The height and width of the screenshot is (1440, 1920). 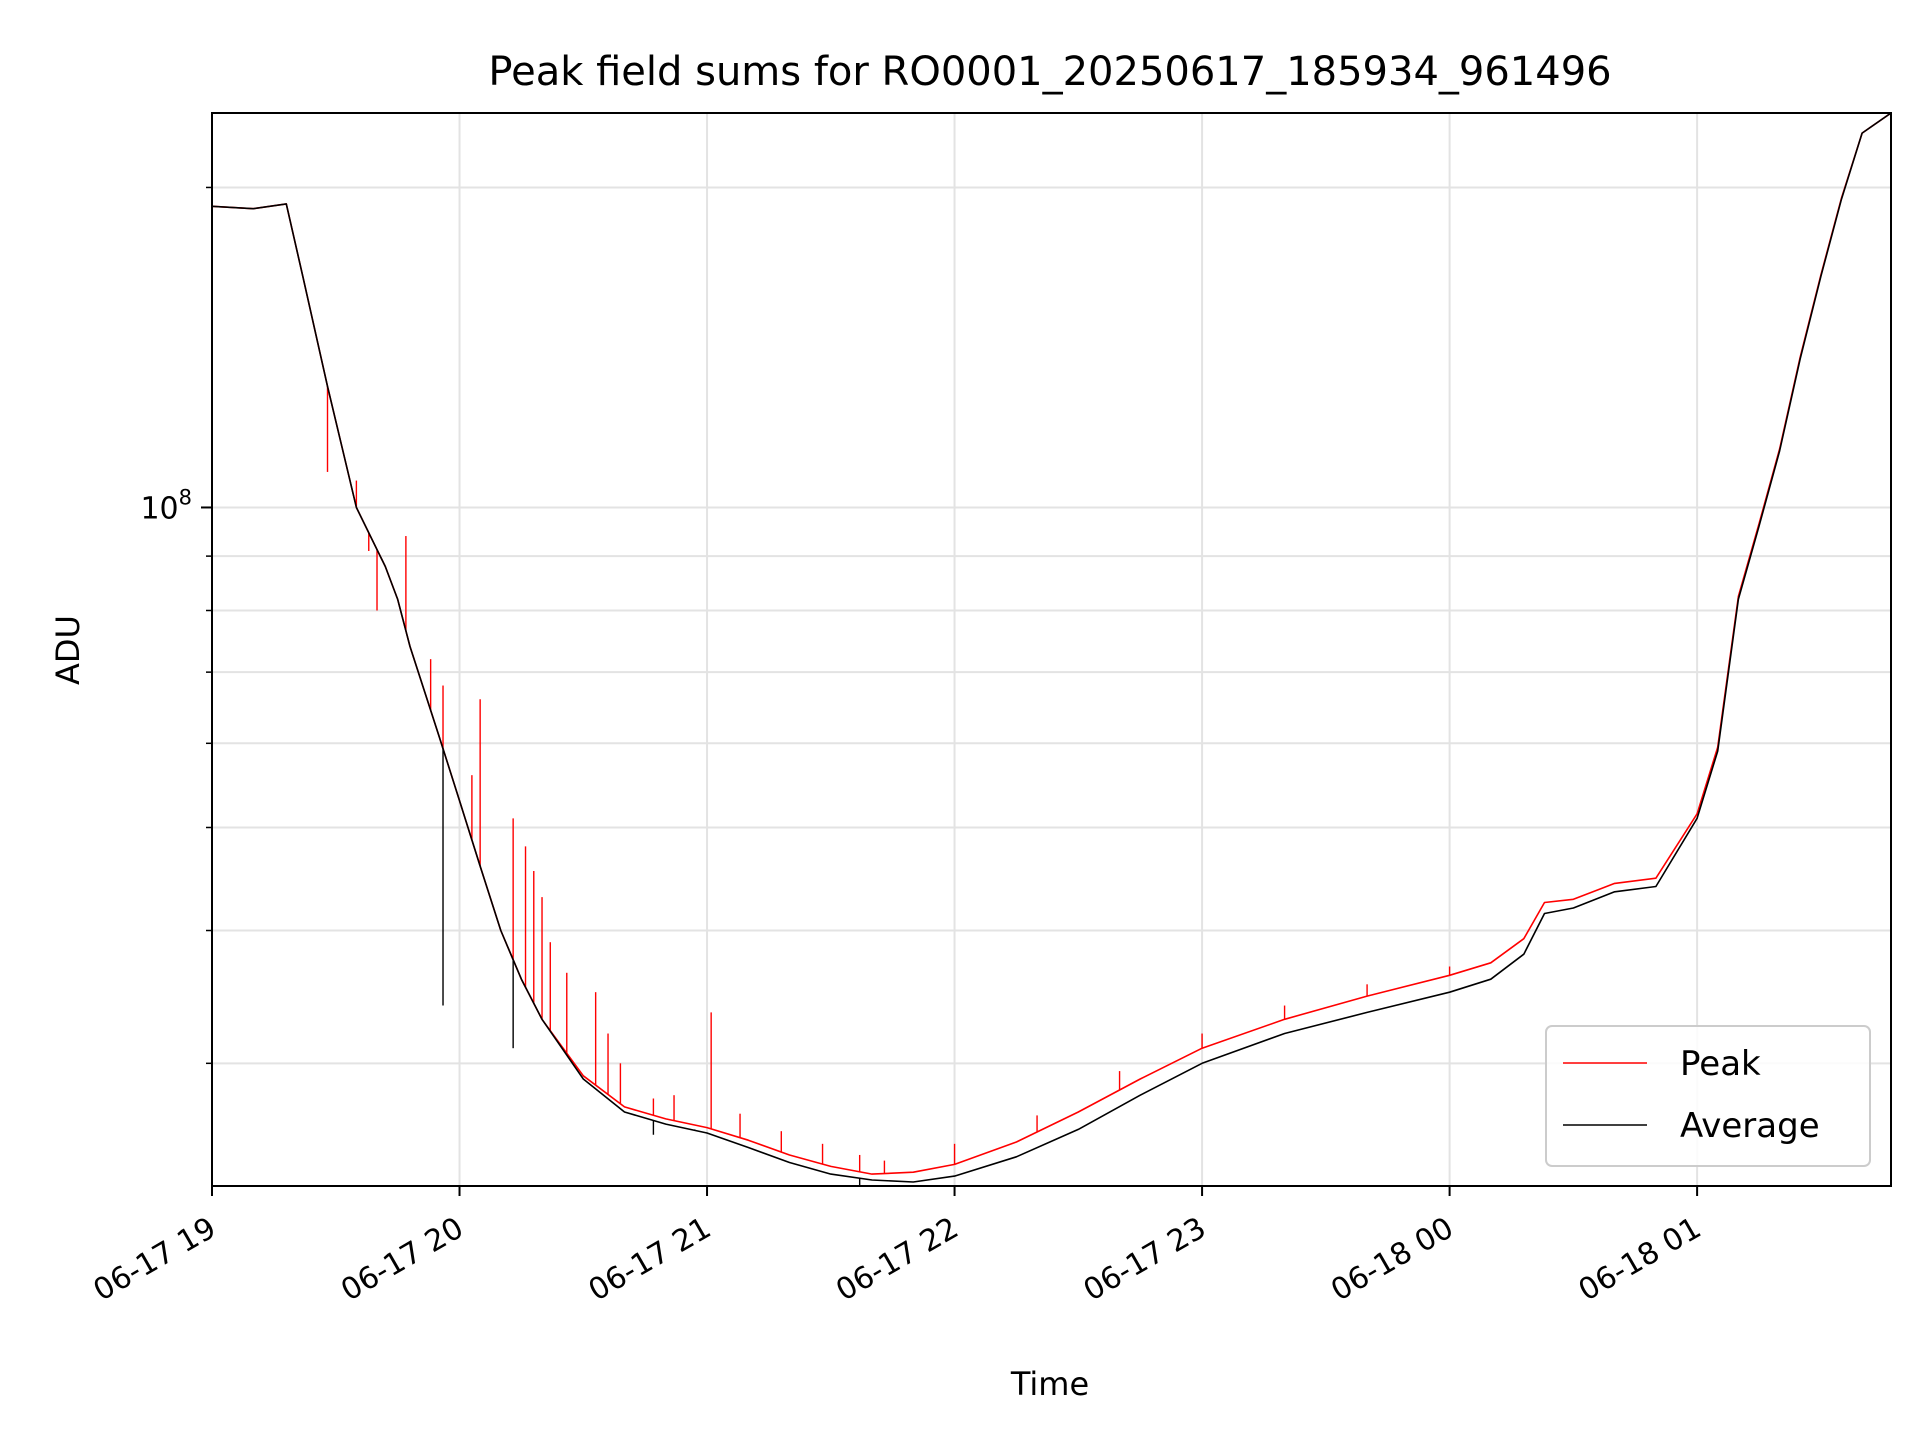 I want to click on legend-label-peak: Peak, so click(x=1720, y=1064).